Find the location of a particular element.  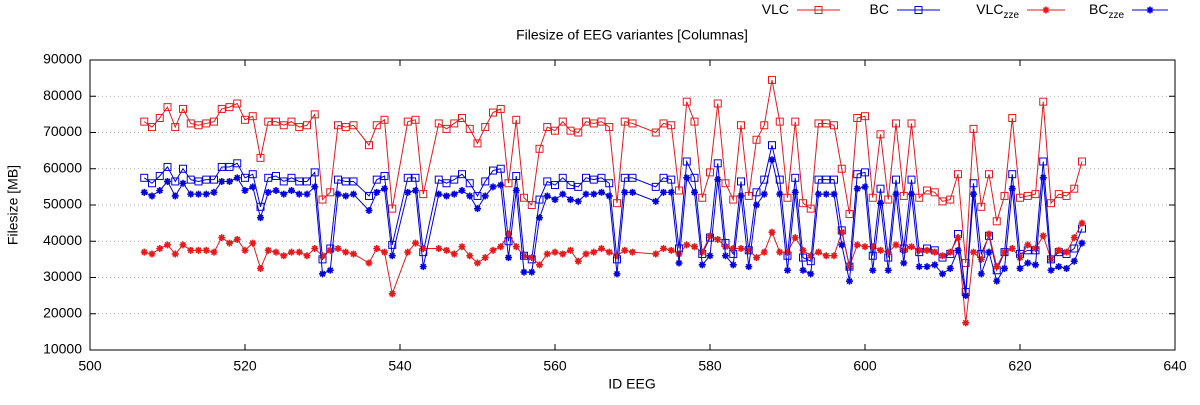

legend-name: BC is located at coordinates (1098, 9).